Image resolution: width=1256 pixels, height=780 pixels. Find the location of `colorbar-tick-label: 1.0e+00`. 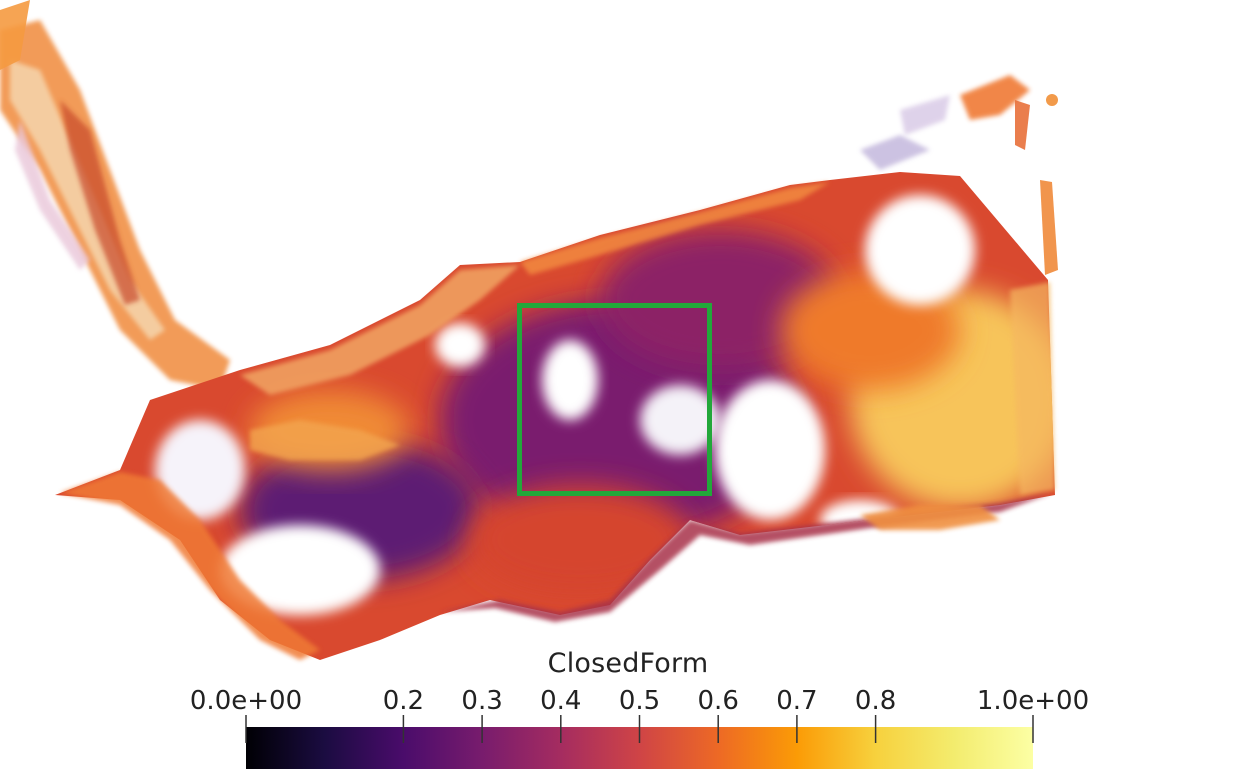

colorbar-tick-label: 1.0e+00 is located at coordinates (1033, 701).